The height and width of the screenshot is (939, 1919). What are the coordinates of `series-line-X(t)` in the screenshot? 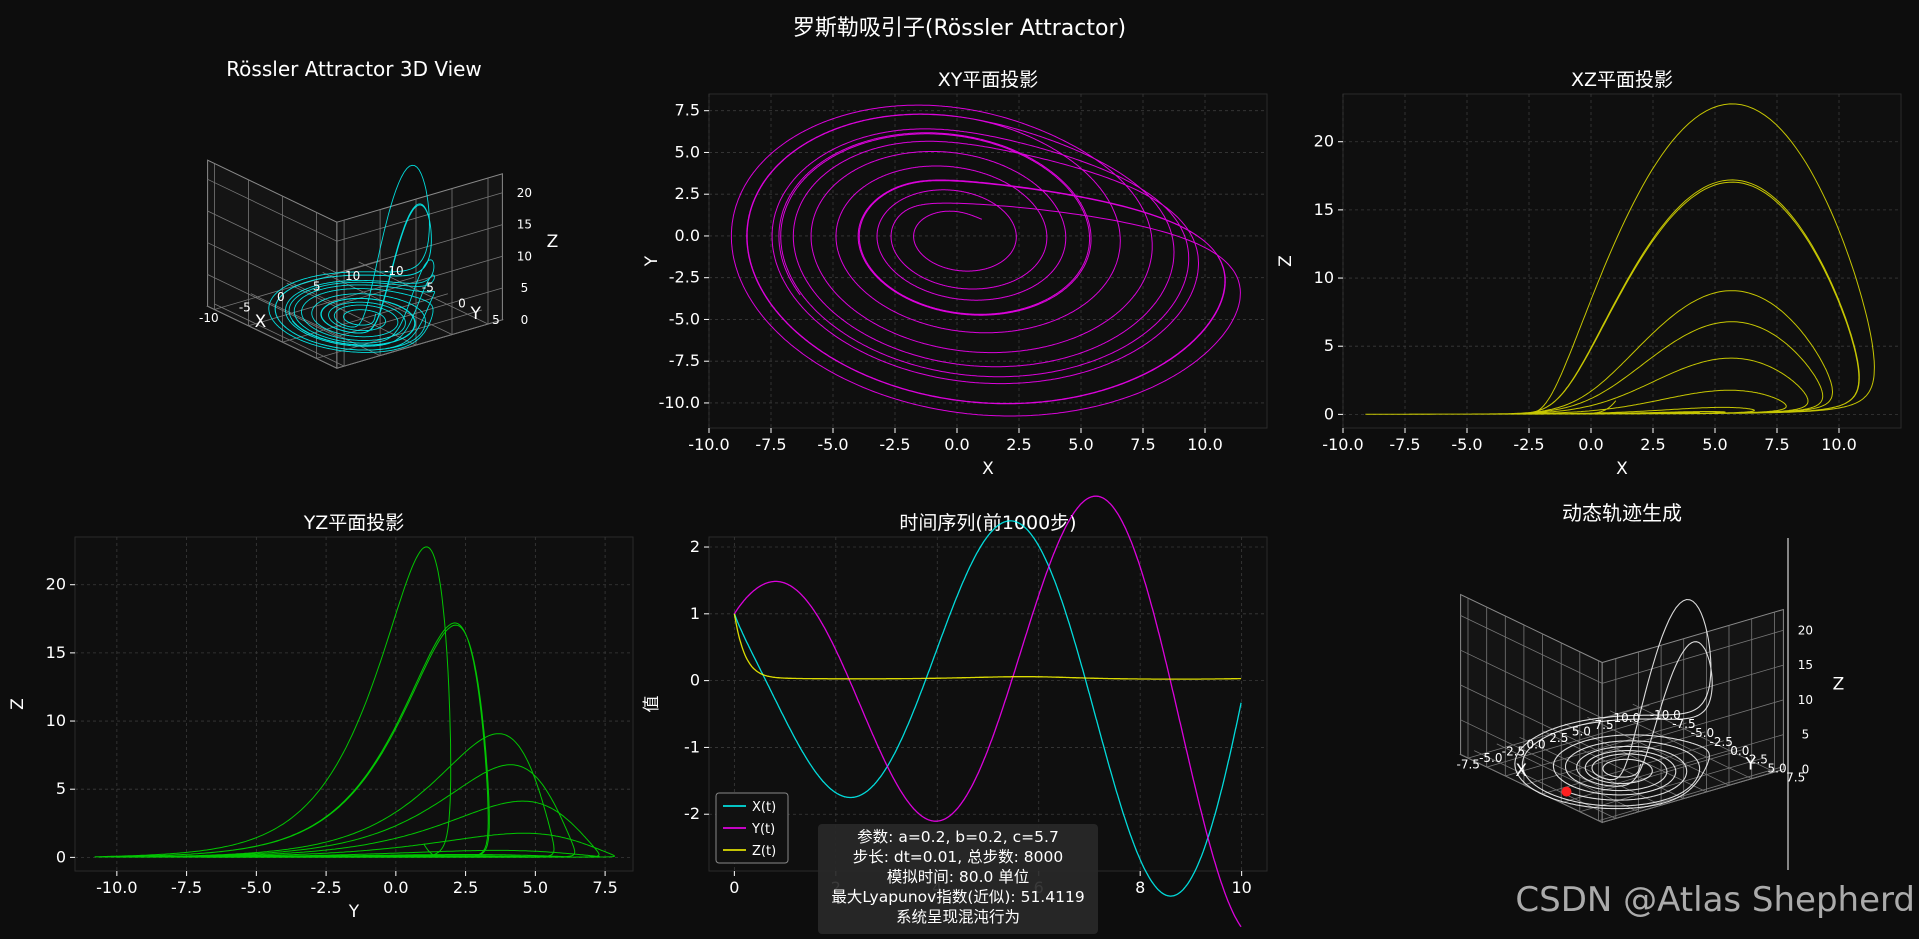 It's located at (987, 708).